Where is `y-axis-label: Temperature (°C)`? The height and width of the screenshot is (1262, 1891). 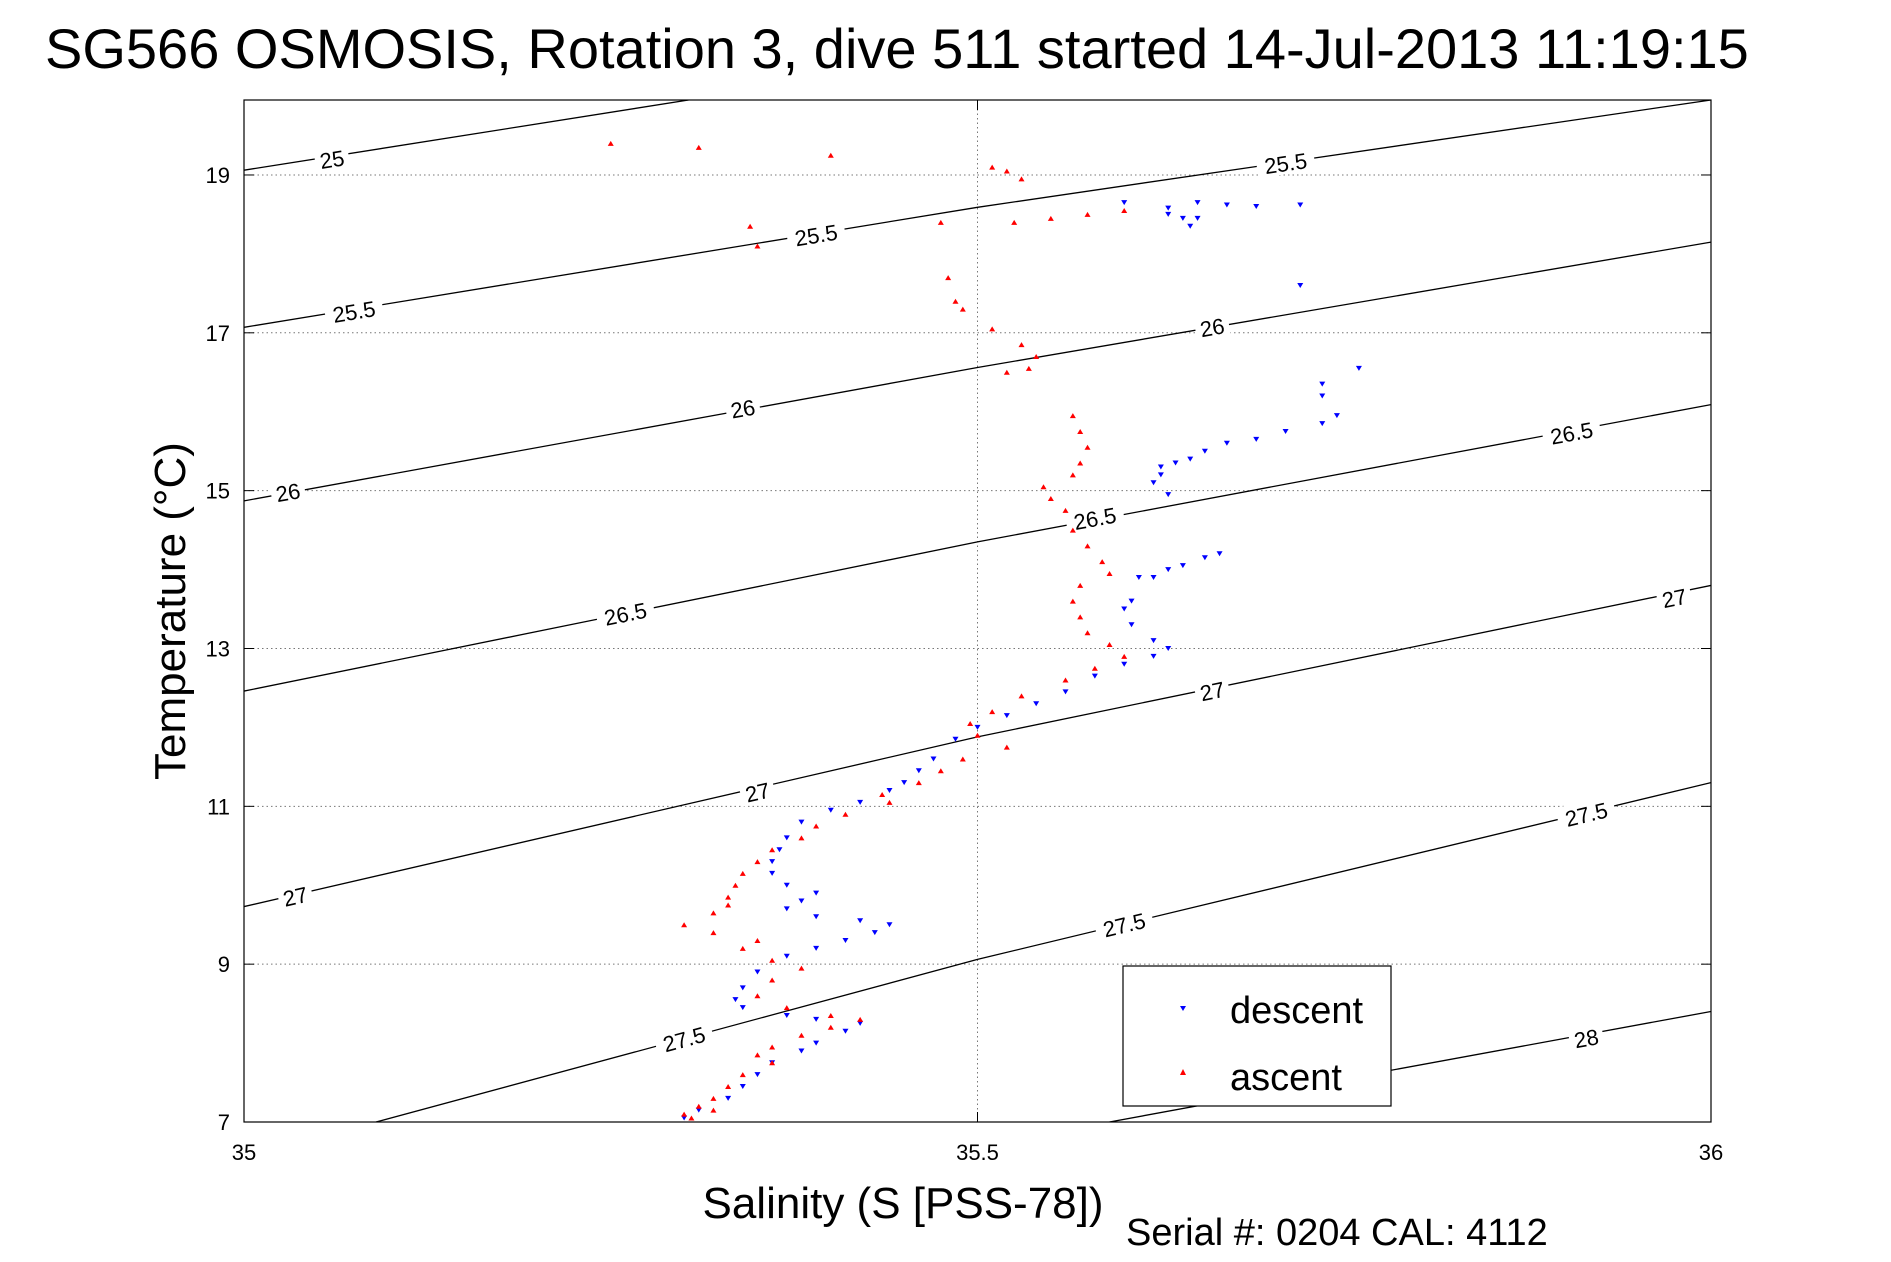
y-axis-label: Temperature (°C) is located at coordinates (170, 611).